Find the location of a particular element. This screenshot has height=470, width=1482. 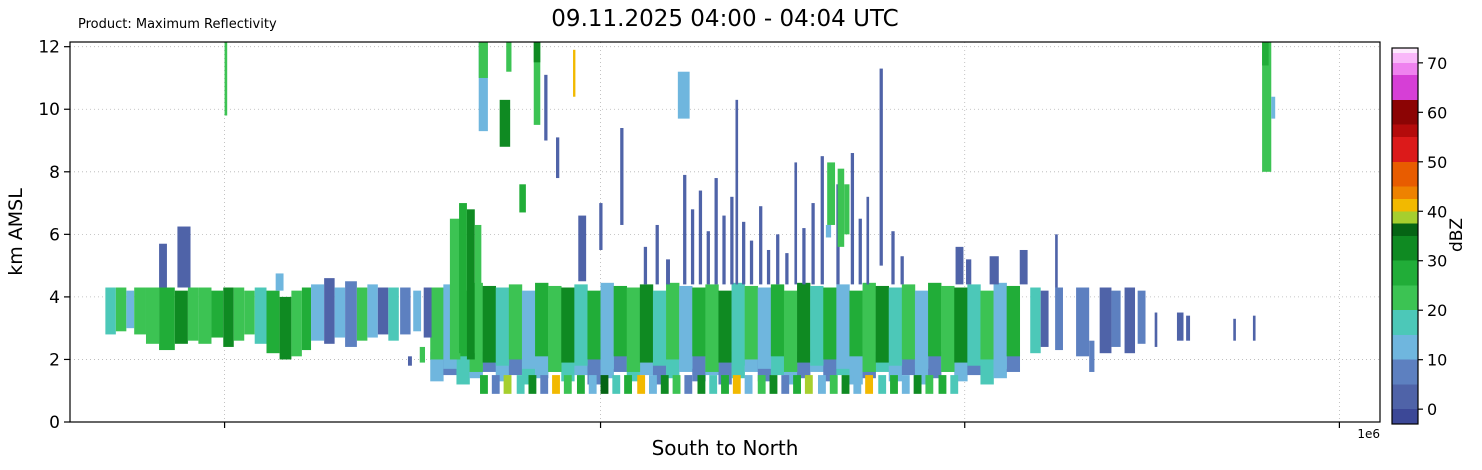

y-tick-label: 4 is located at coordinates (54, 298).